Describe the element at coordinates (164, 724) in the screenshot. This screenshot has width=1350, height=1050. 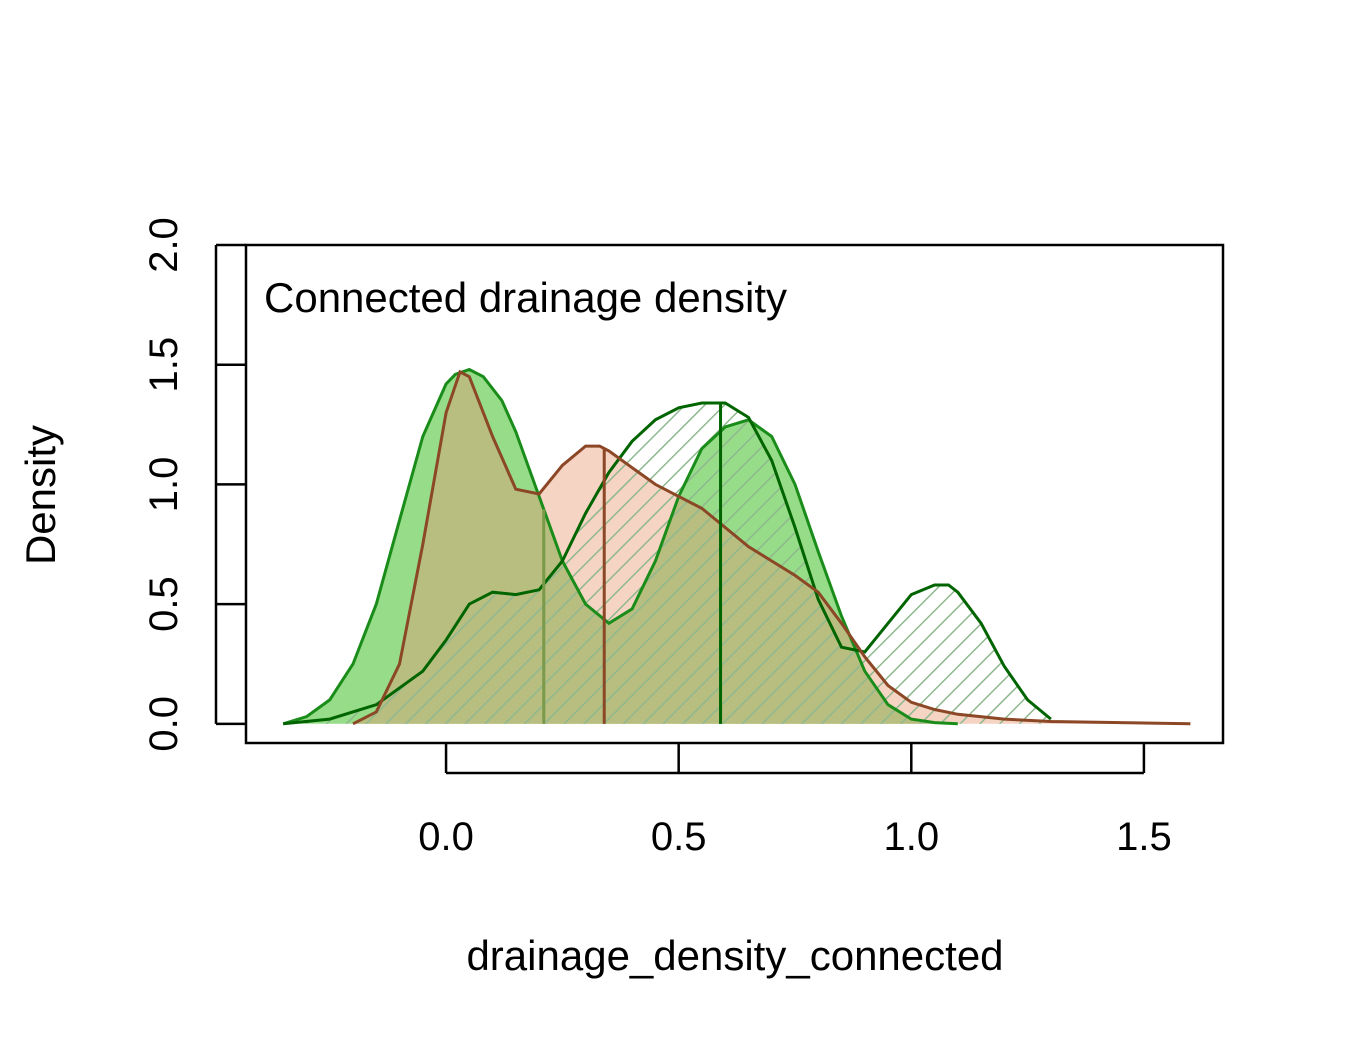
I see `y-tick-label: 0.0` at that location.